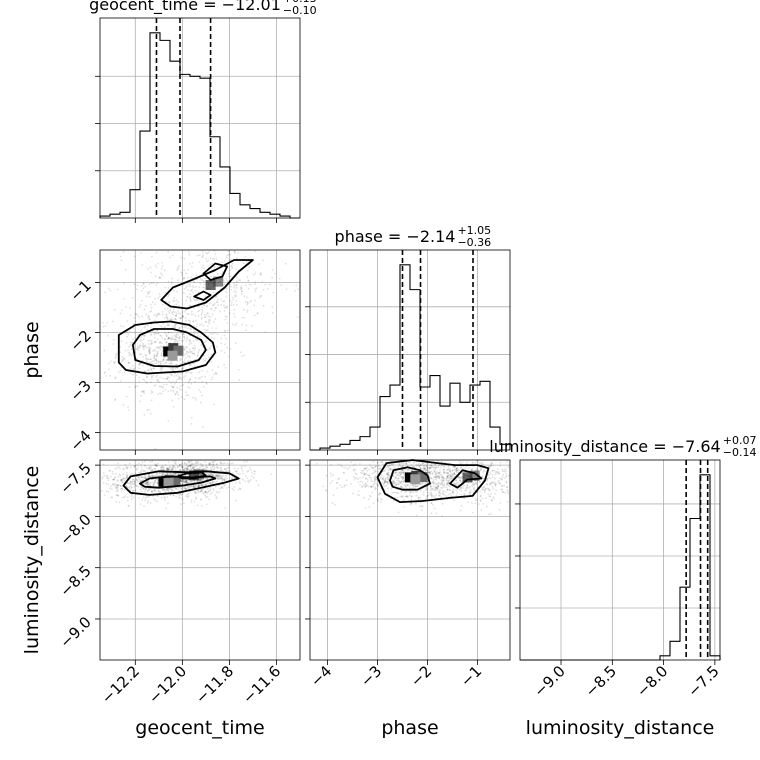  Describe the element at coordinates (199, 125) in the screenshot. I see `histogram-steps-geocent-time` at that location.